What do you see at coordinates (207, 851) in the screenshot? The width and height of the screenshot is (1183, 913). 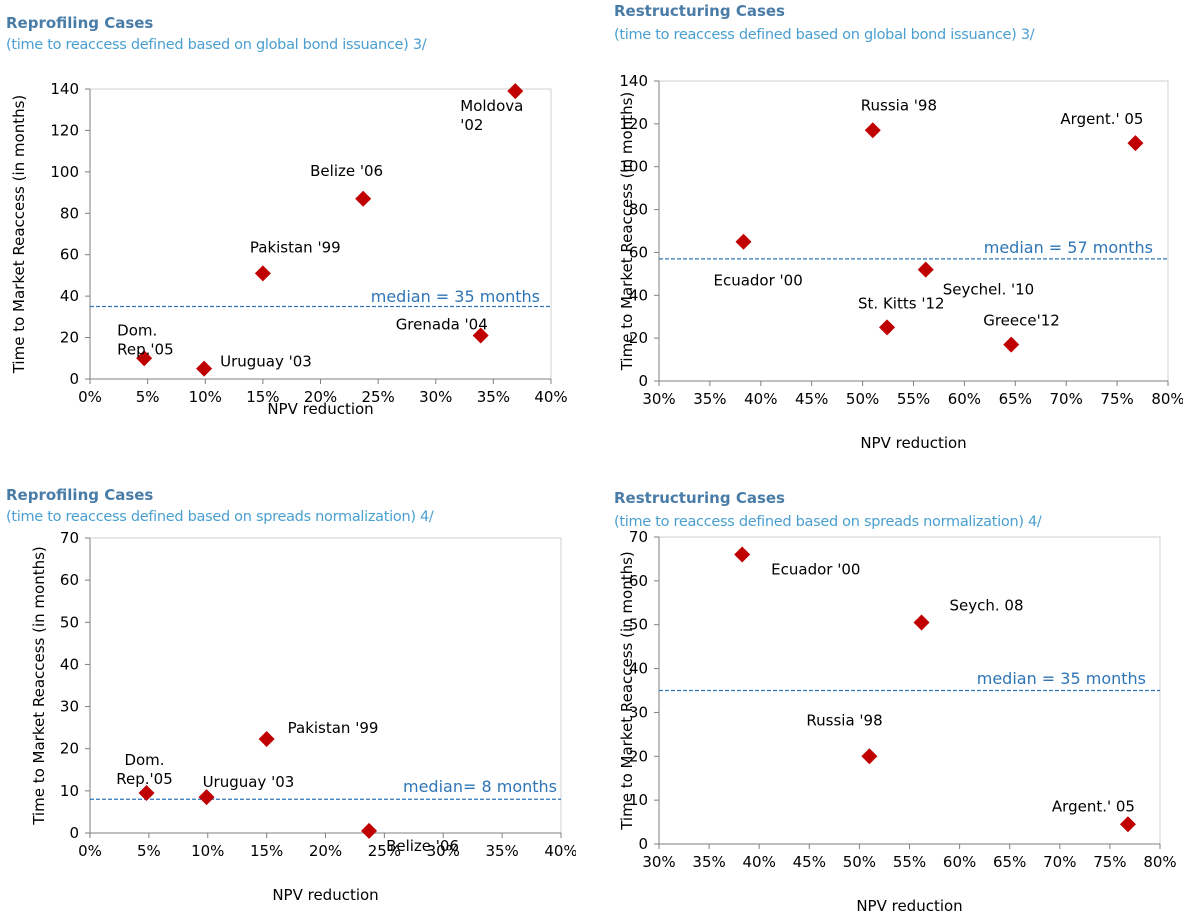 I see `x-tick-label: 10%` at bounding box center [207, 851].